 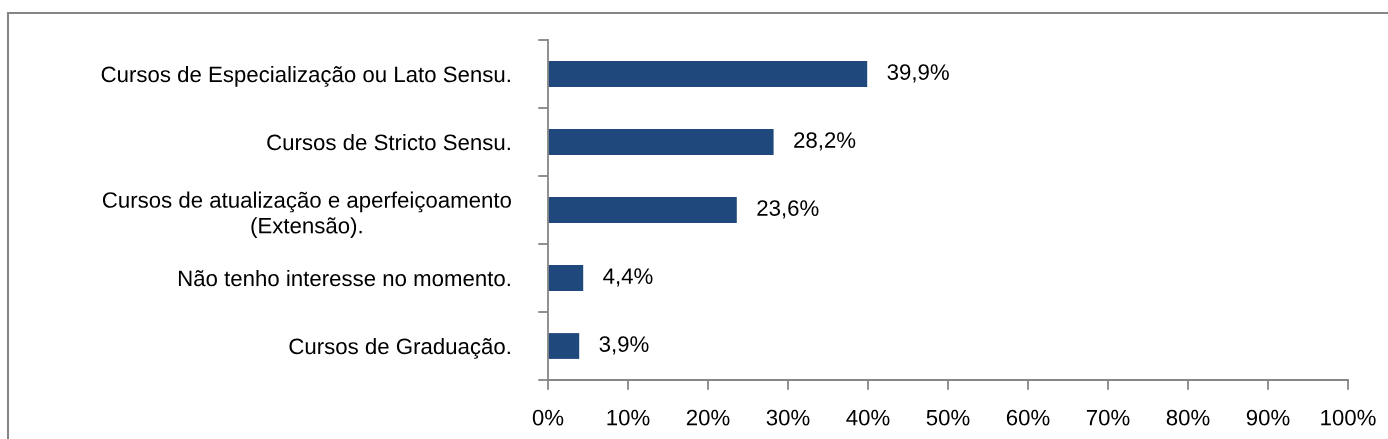 What do you see at coordinates (1188, 417) in the screenshot?
I see `x-tick-label: 80%` at bounding box center [1188, 417].